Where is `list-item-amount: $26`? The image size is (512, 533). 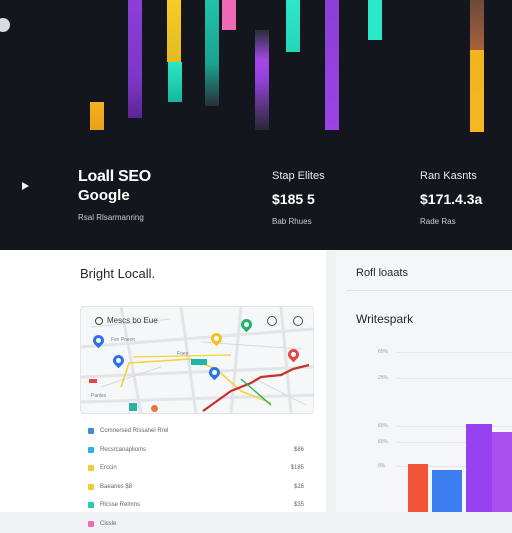
list-item-amount: $26 is located at coordinates (299, 487).